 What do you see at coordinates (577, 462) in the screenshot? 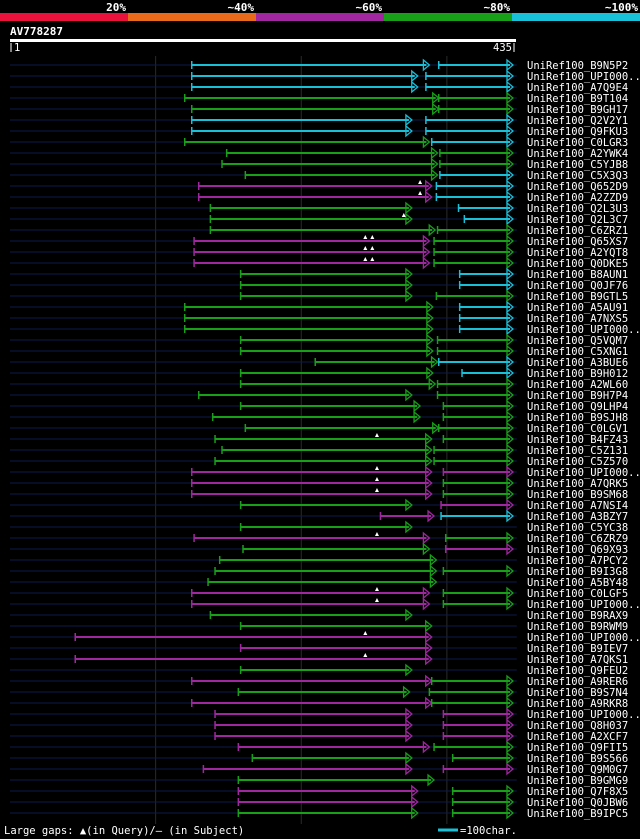
I see `hit-label: UniRef100_C5Z570` at bounding box center [577, 462].